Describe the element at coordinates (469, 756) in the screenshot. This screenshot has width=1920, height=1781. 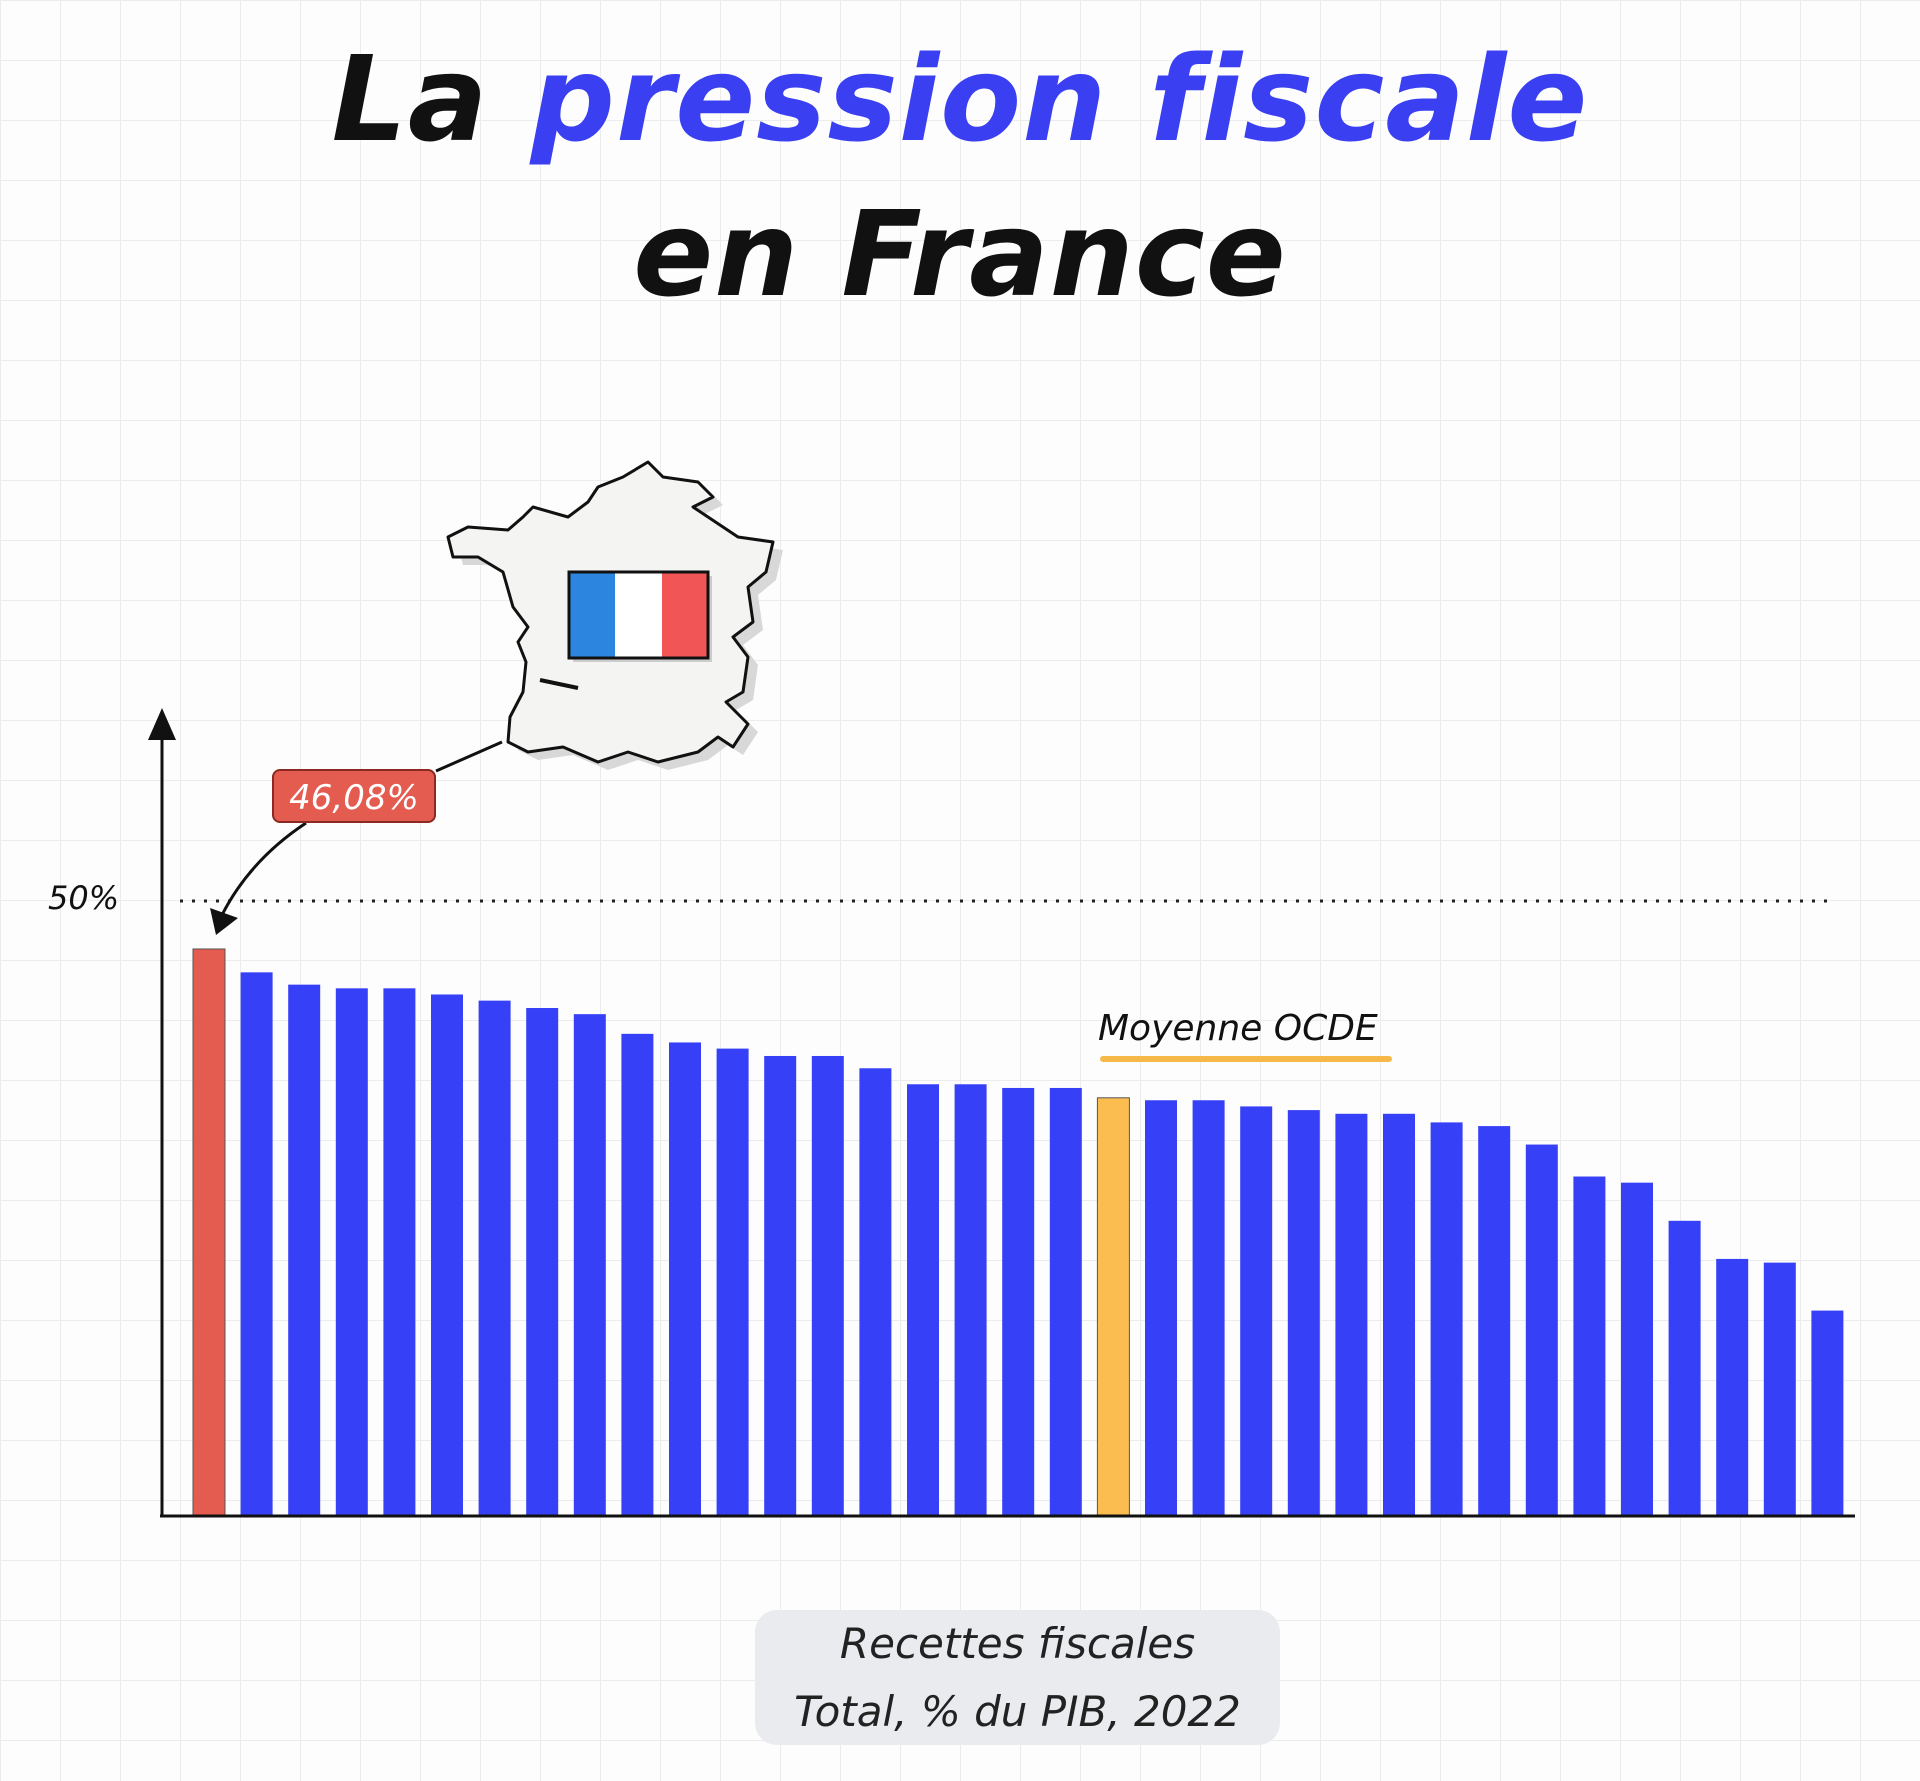
I see `connector-line` at that location.